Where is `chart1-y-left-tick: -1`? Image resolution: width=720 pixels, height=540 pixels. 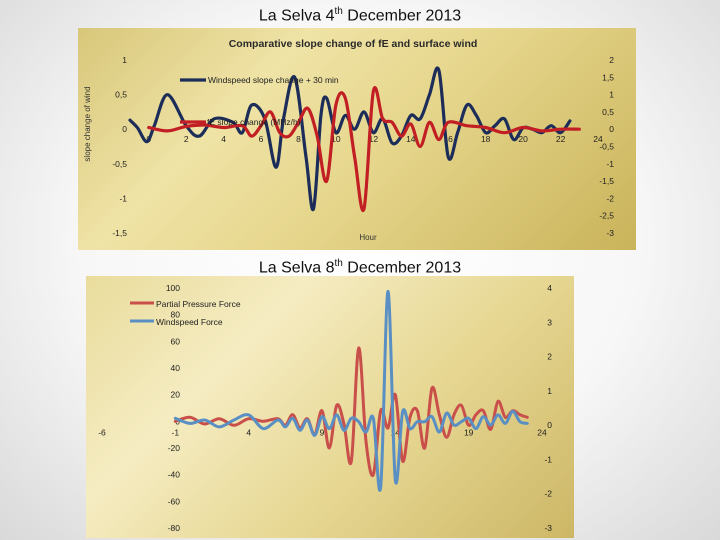
chart1-y-left-tick: -1 is located at coordinates (123, 198).